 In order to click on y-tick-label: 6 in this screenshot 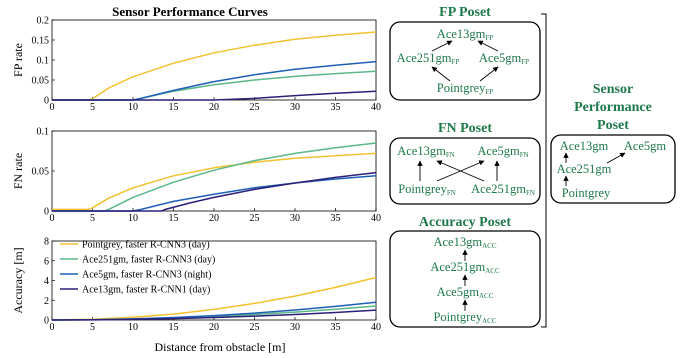, I will do `click(46, 261)`.